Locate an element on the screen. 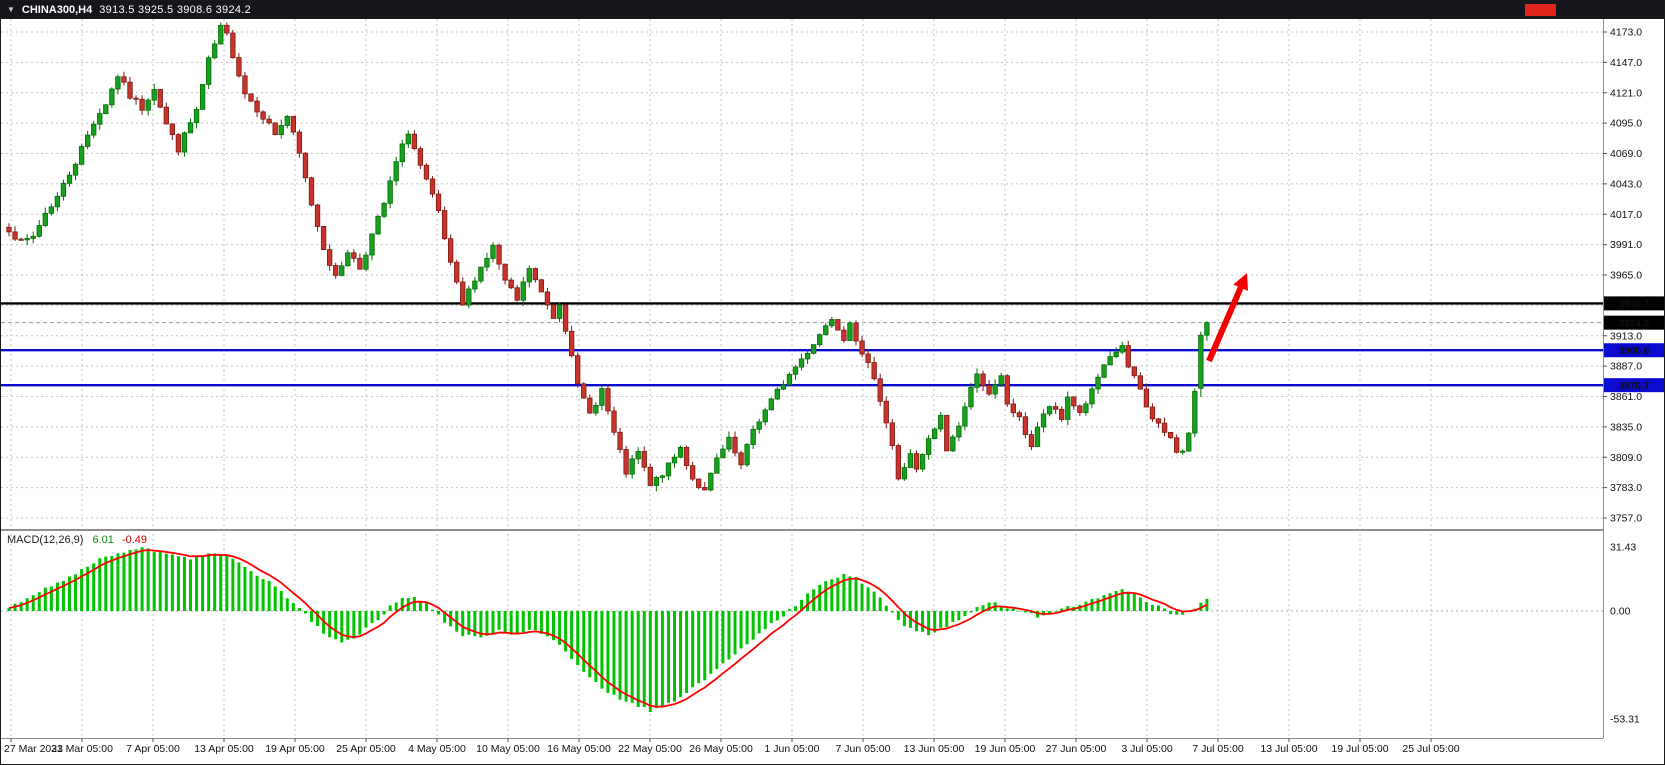 This screenshot has height=765, width=1665. time-label: 19 Jul 05:00 is located at coordinates (1359, 749).